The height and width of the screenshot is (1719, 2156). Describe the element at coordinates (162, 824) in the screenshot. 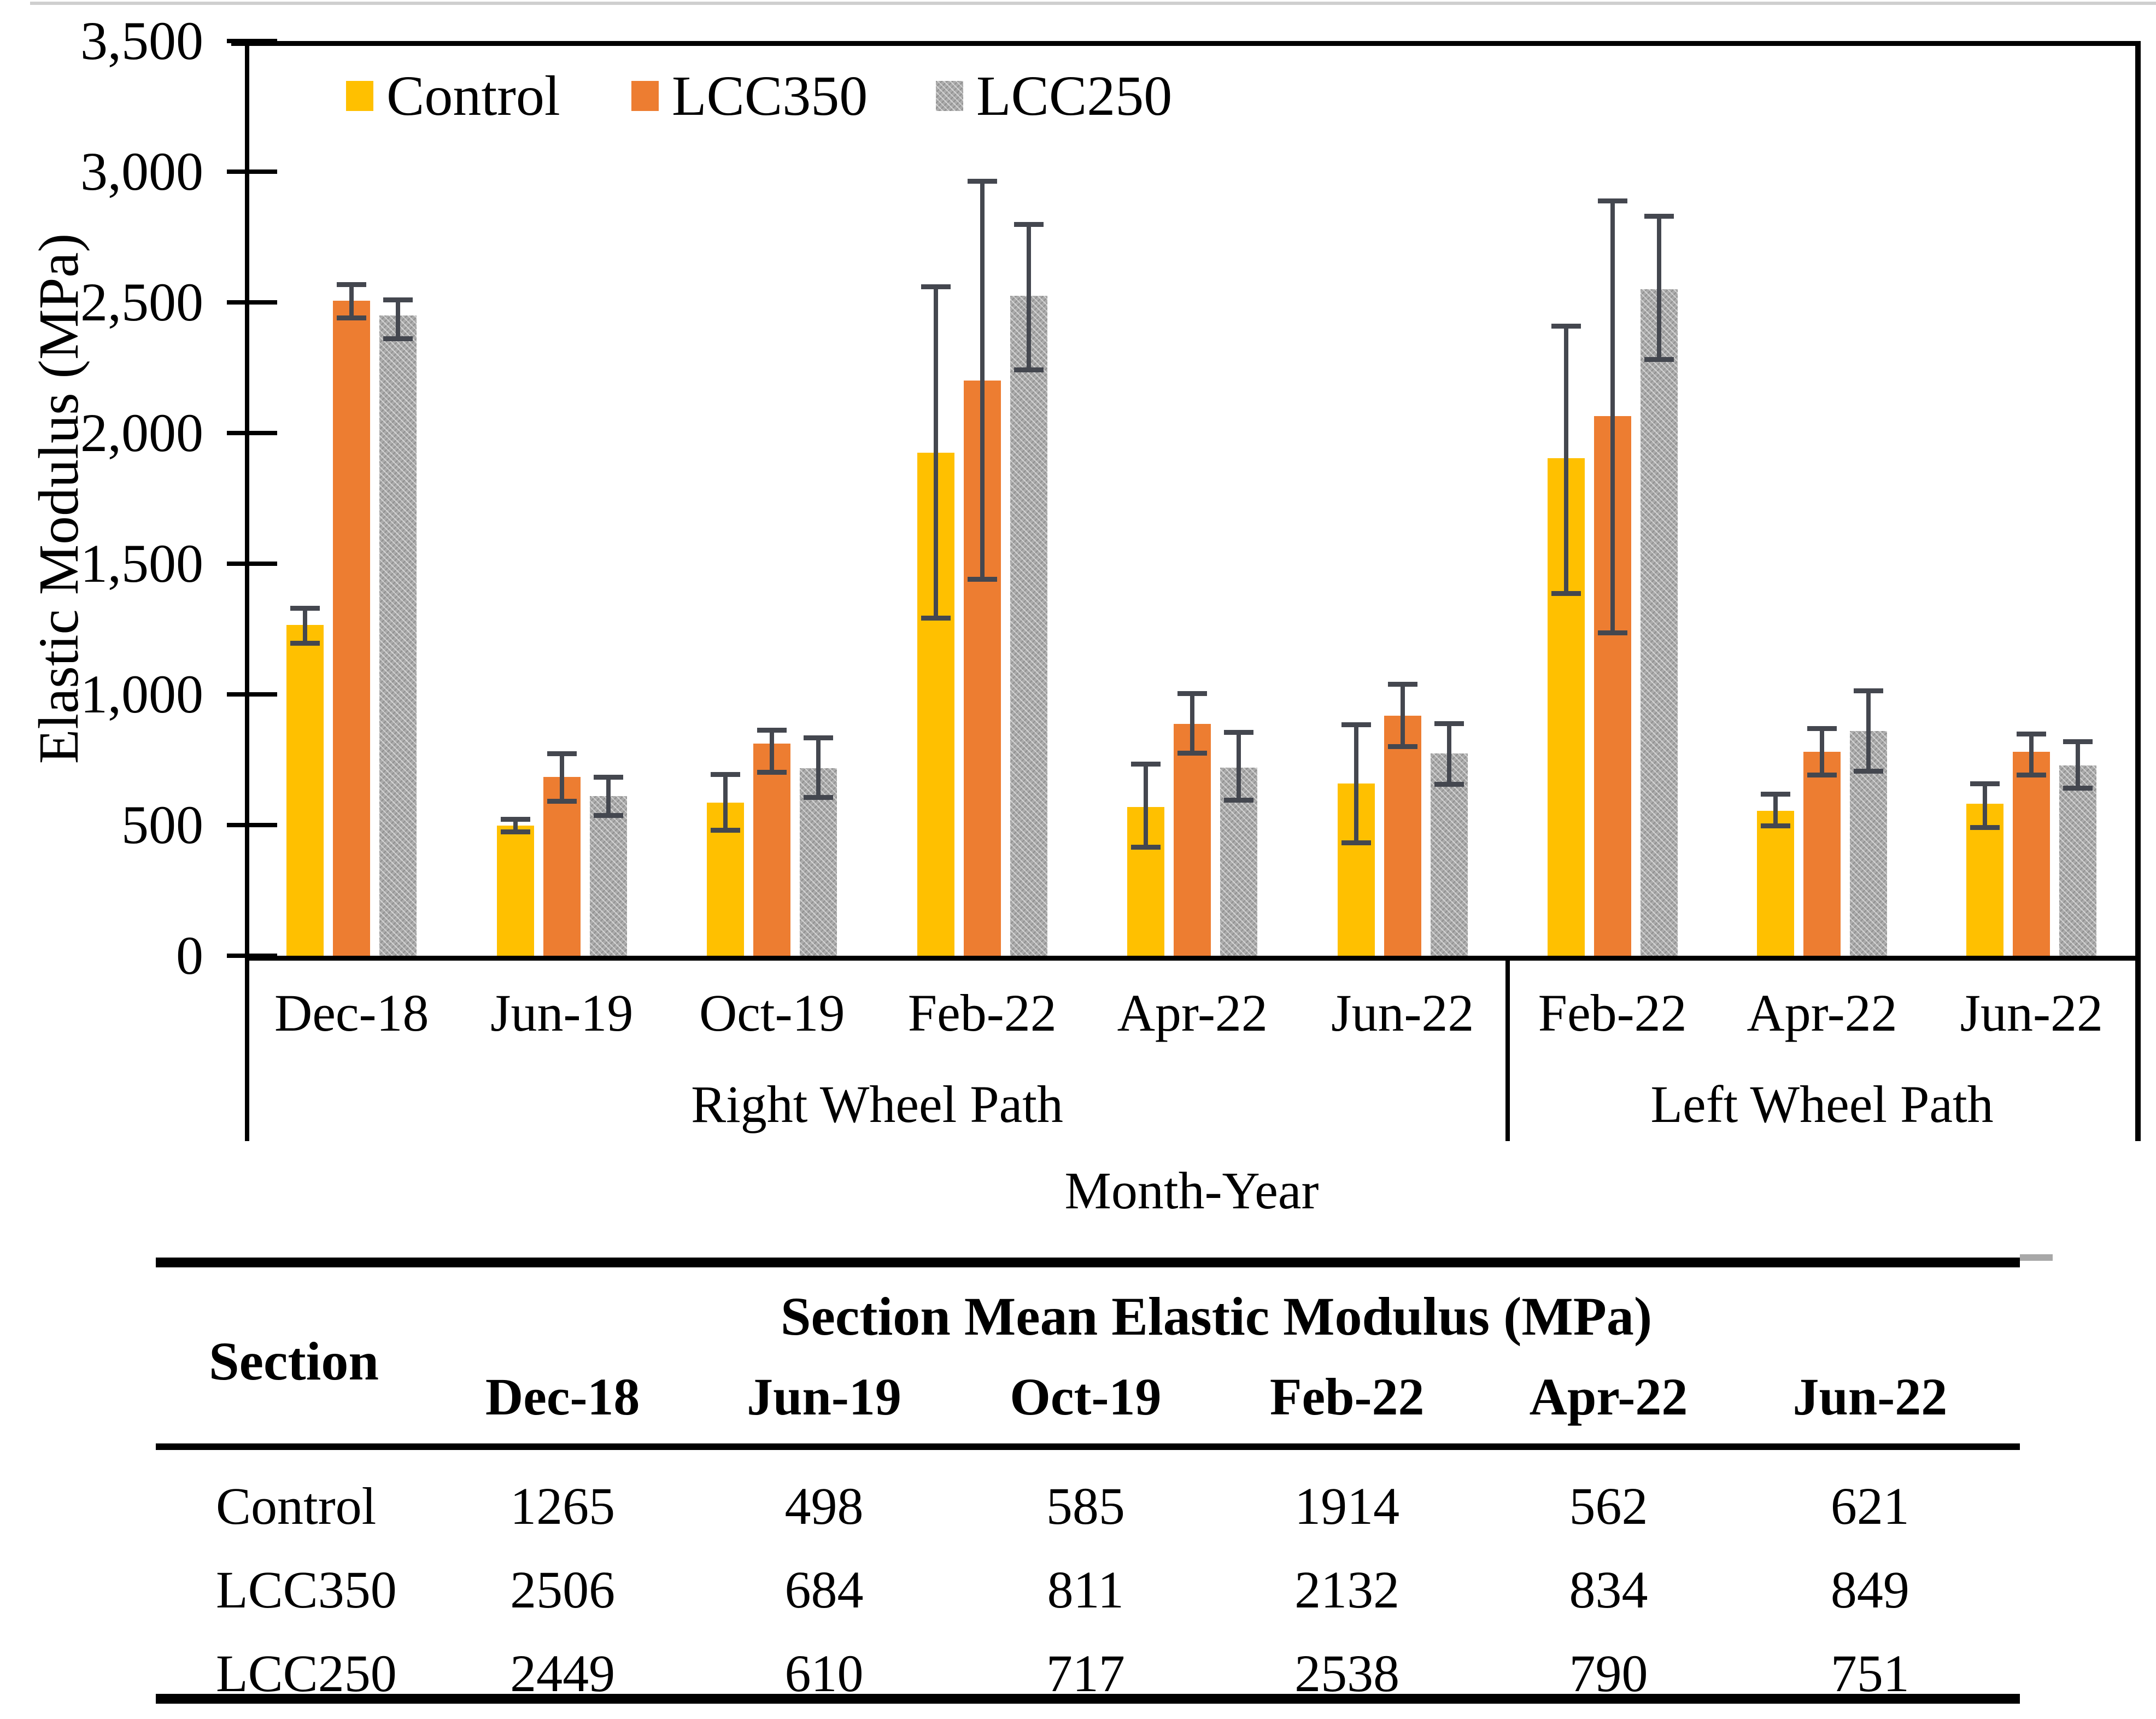

I see `y-tick-label: 500` at that location.